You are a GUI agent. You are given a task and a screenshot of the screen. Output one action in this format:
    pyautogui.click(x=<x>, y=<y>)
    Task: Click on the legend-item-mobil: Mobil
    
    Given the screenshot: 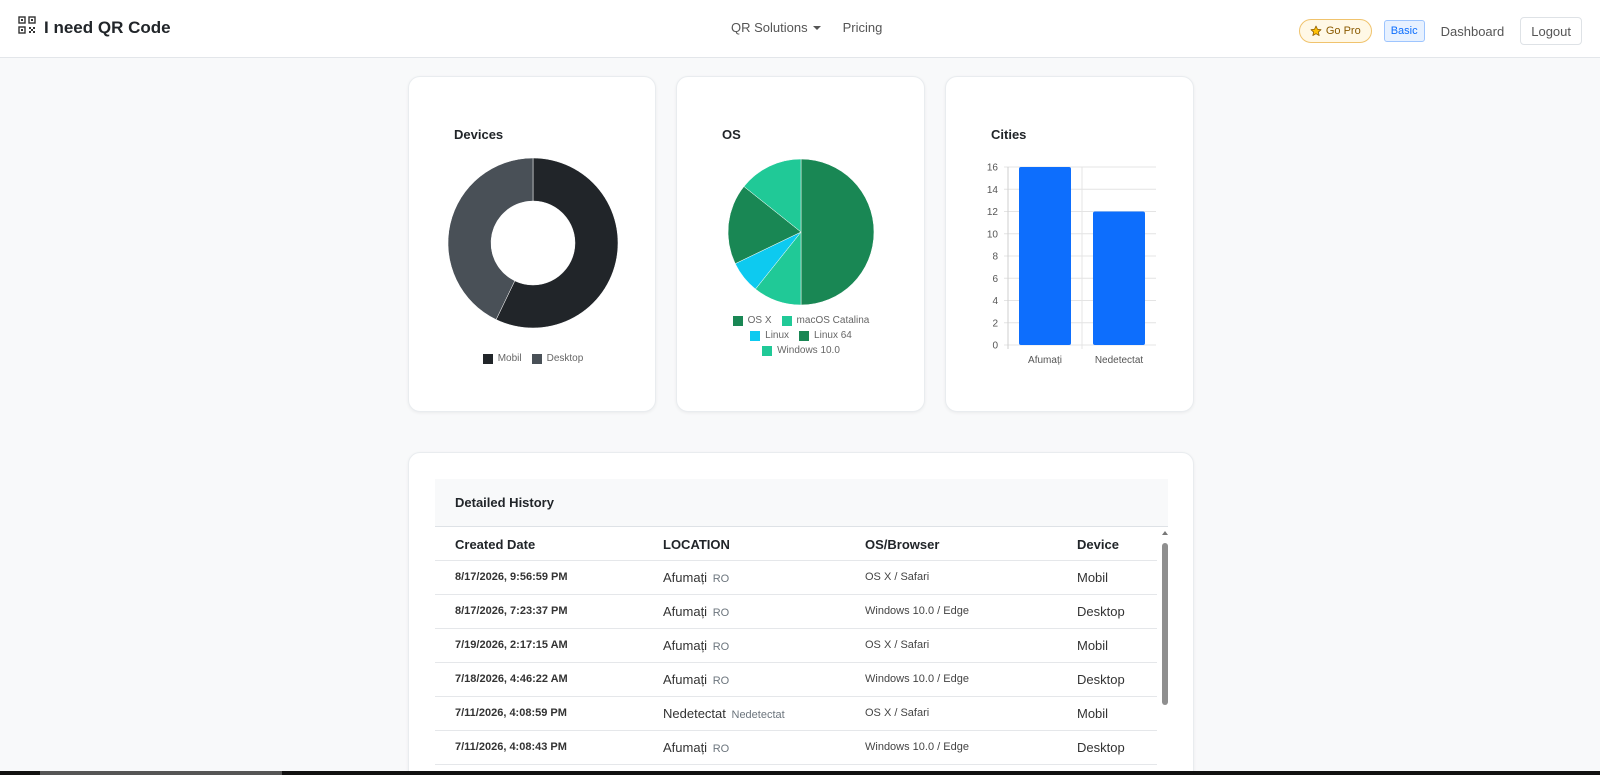 What is the action you would take?
    pyautogui.click(x=502, y=358)
    